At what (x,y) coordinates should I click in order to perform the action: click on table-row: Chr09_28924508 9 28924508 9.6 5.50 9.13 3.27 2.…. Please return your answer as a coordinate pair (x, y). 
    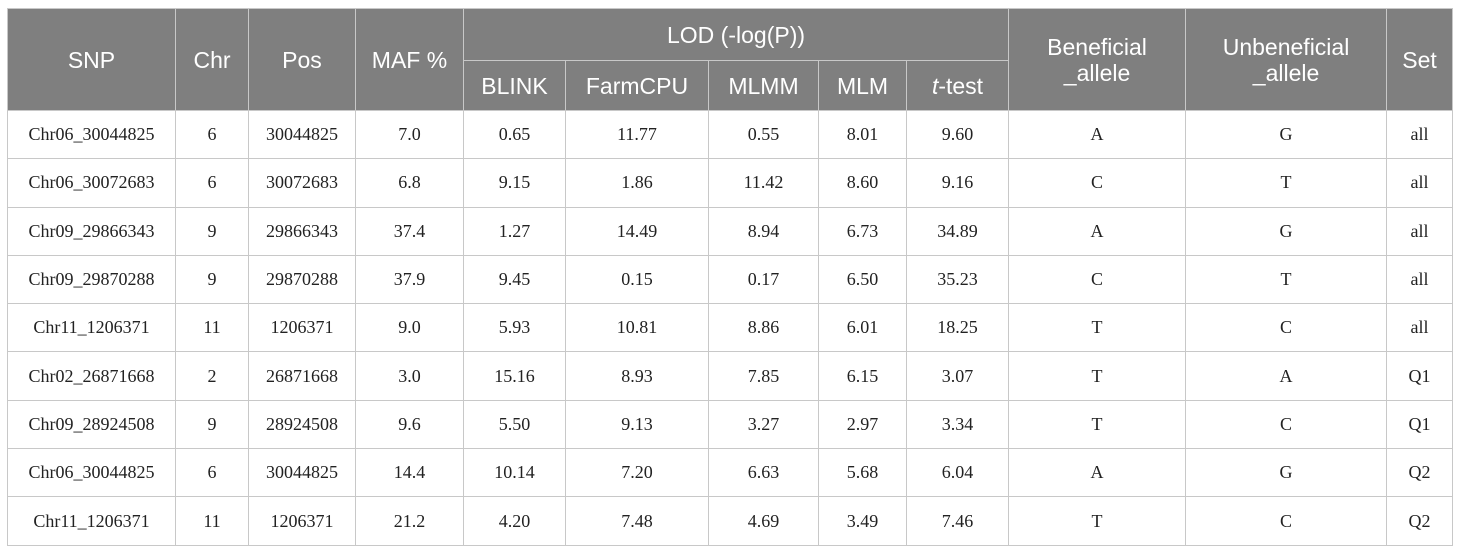
    Looking at the image, I should click on (730, 424).